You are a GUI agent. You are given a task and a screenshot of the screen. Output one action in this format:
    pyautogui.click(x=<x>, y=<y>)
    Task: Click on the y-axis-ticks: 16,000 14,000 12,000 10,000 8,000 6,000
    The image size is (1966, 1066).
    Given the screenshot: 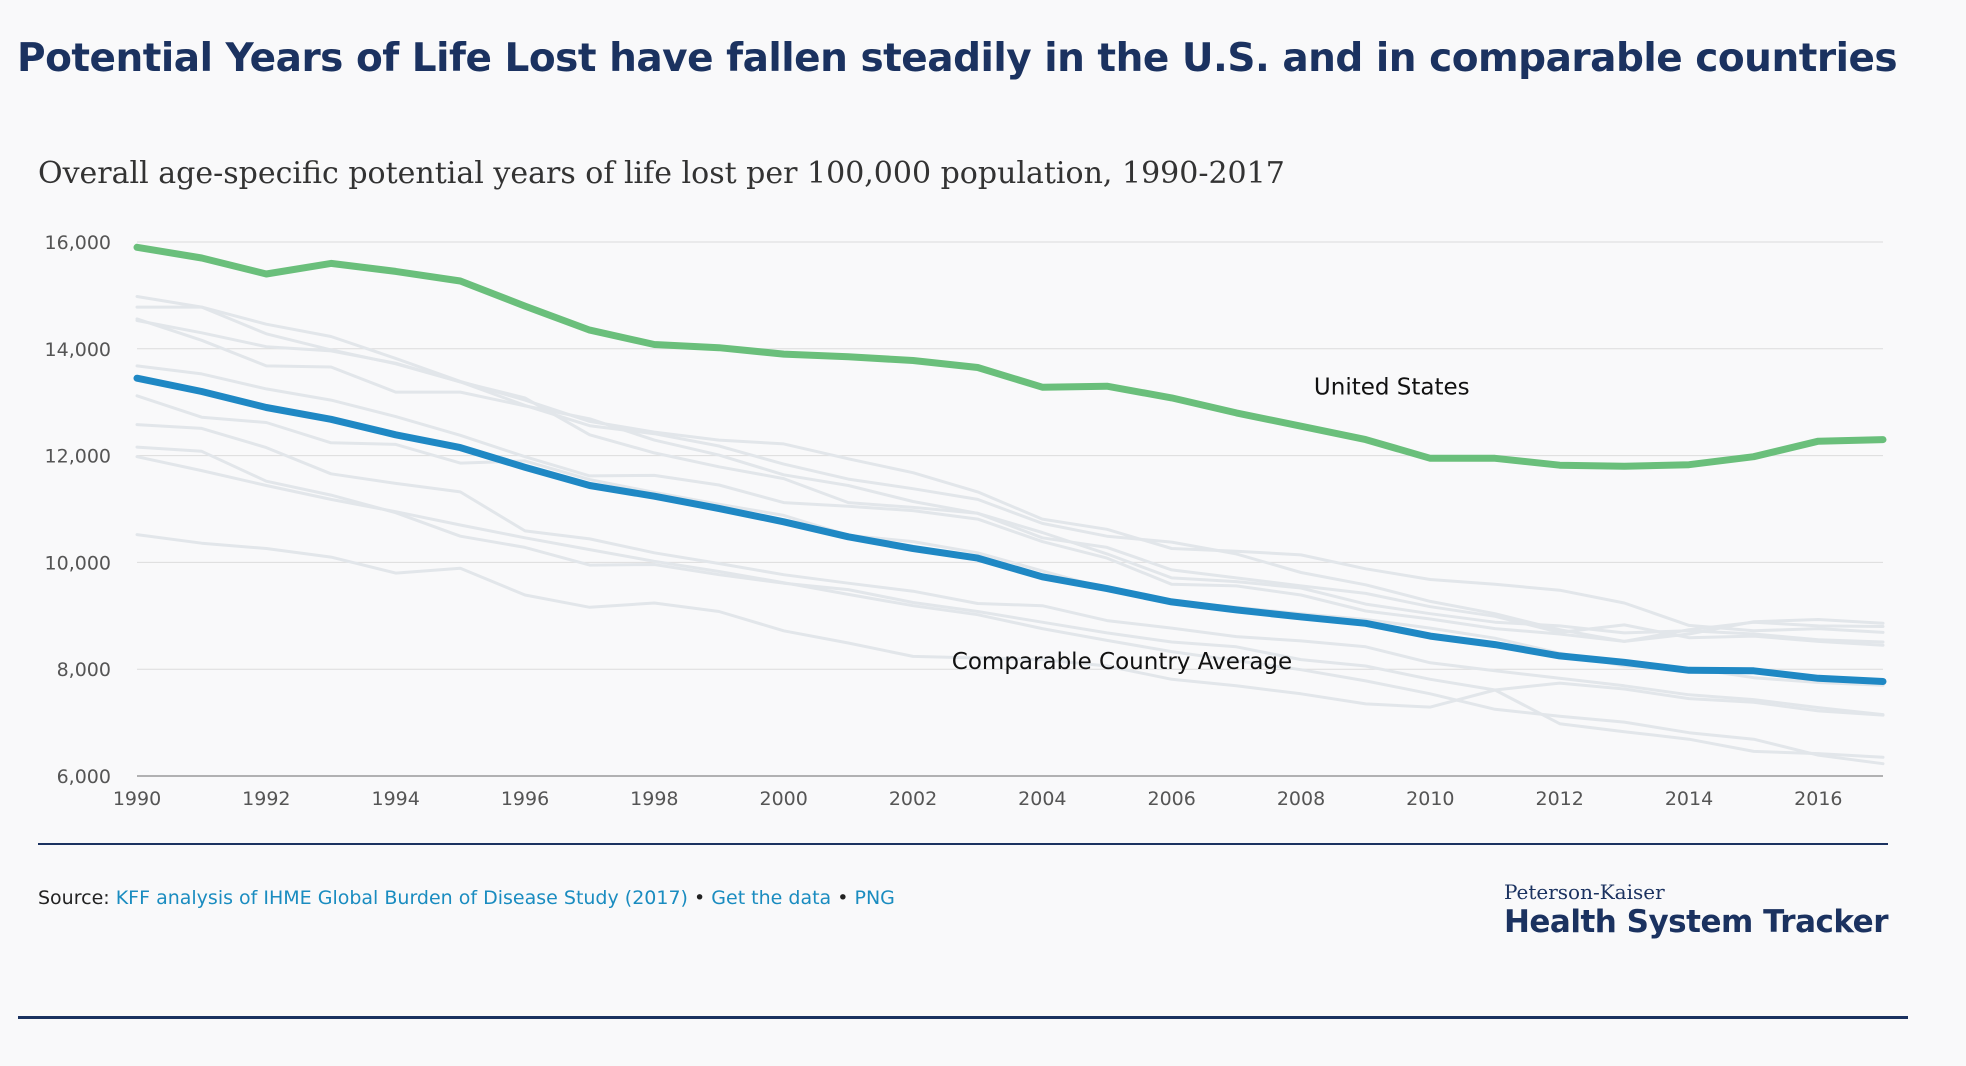 What is the action you would take?
    pyautogui.click(x=78, y=510)
    